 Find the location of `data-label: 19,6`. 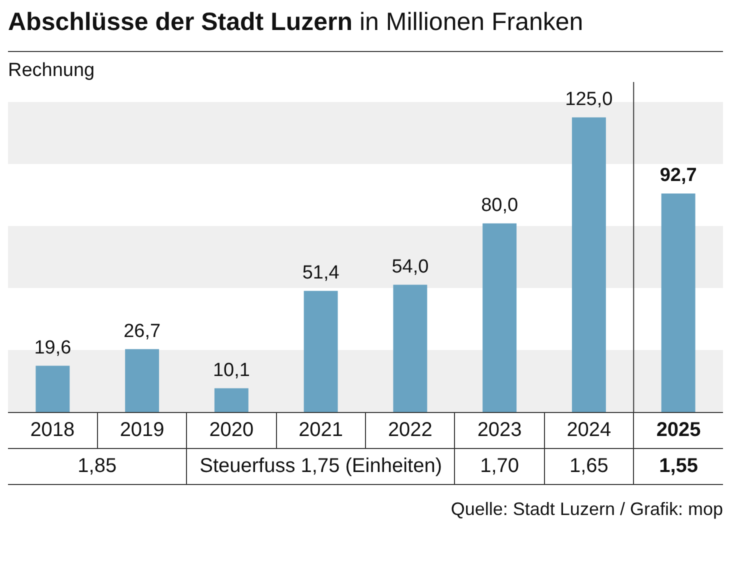

data-label: 19,6 is located at coordinates (53, 348).